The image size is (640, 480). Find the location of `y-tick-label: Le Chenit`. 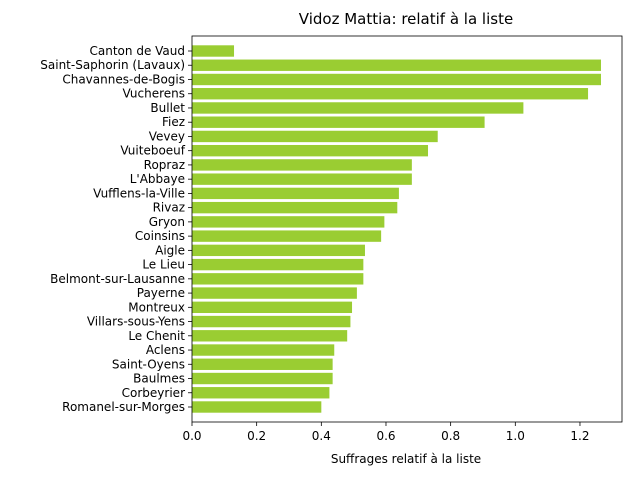

y-tick-label: Le Chenit is located at coordinates (156, 336).